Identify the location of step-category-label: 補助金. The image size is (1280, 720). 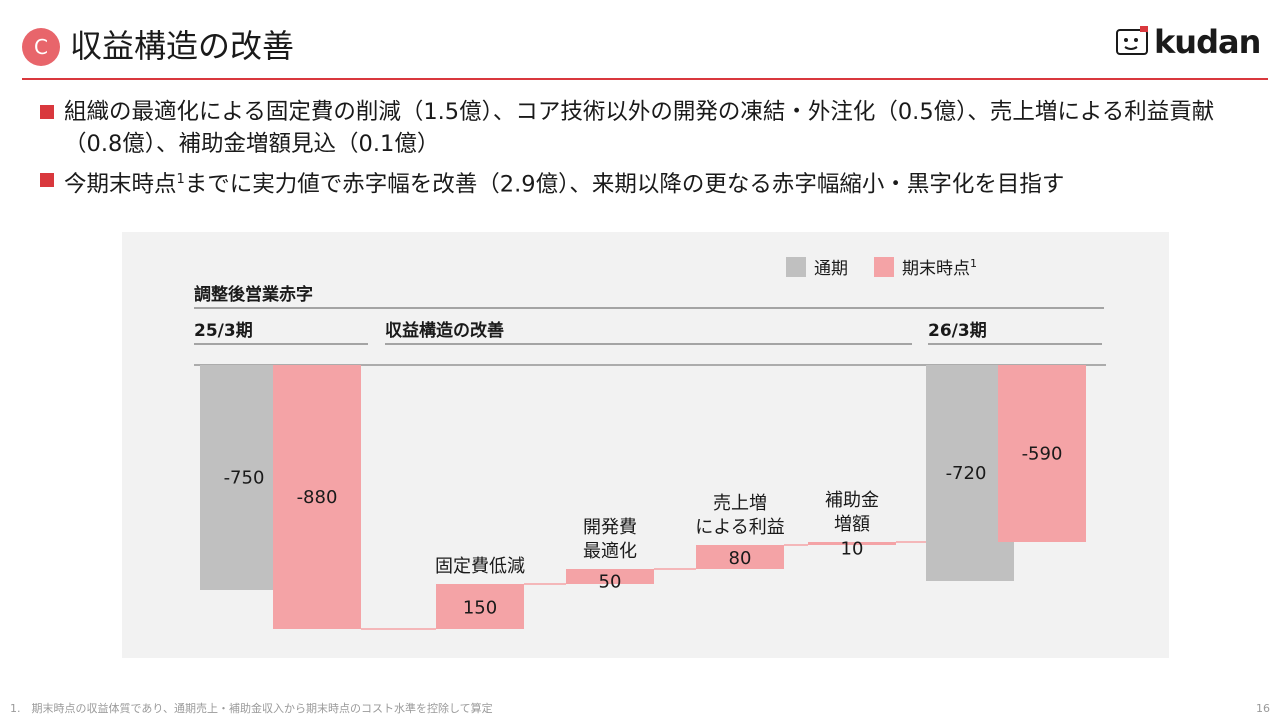
(852, 500).